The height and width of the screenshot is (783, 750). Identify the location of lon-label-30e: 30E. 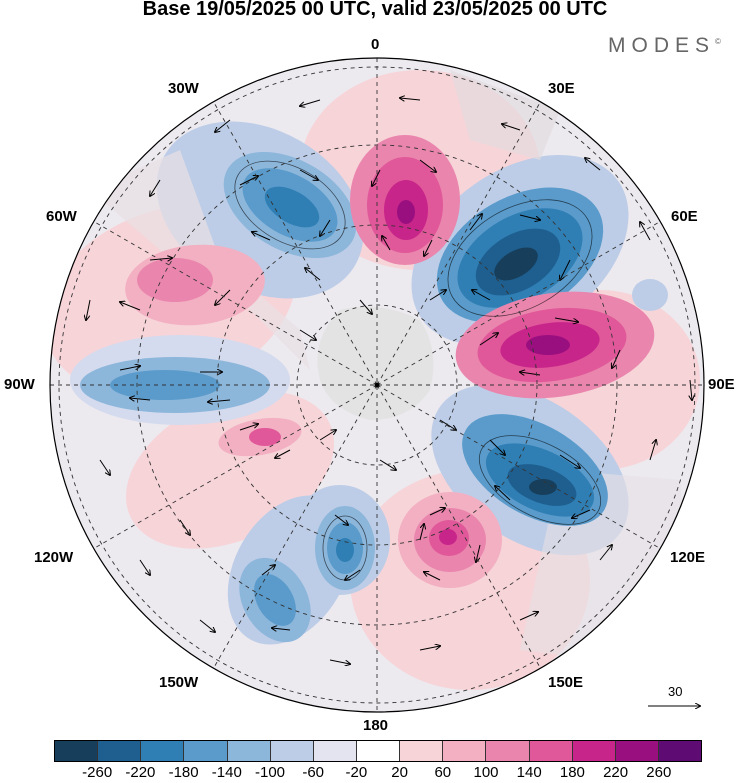
(561, 88).